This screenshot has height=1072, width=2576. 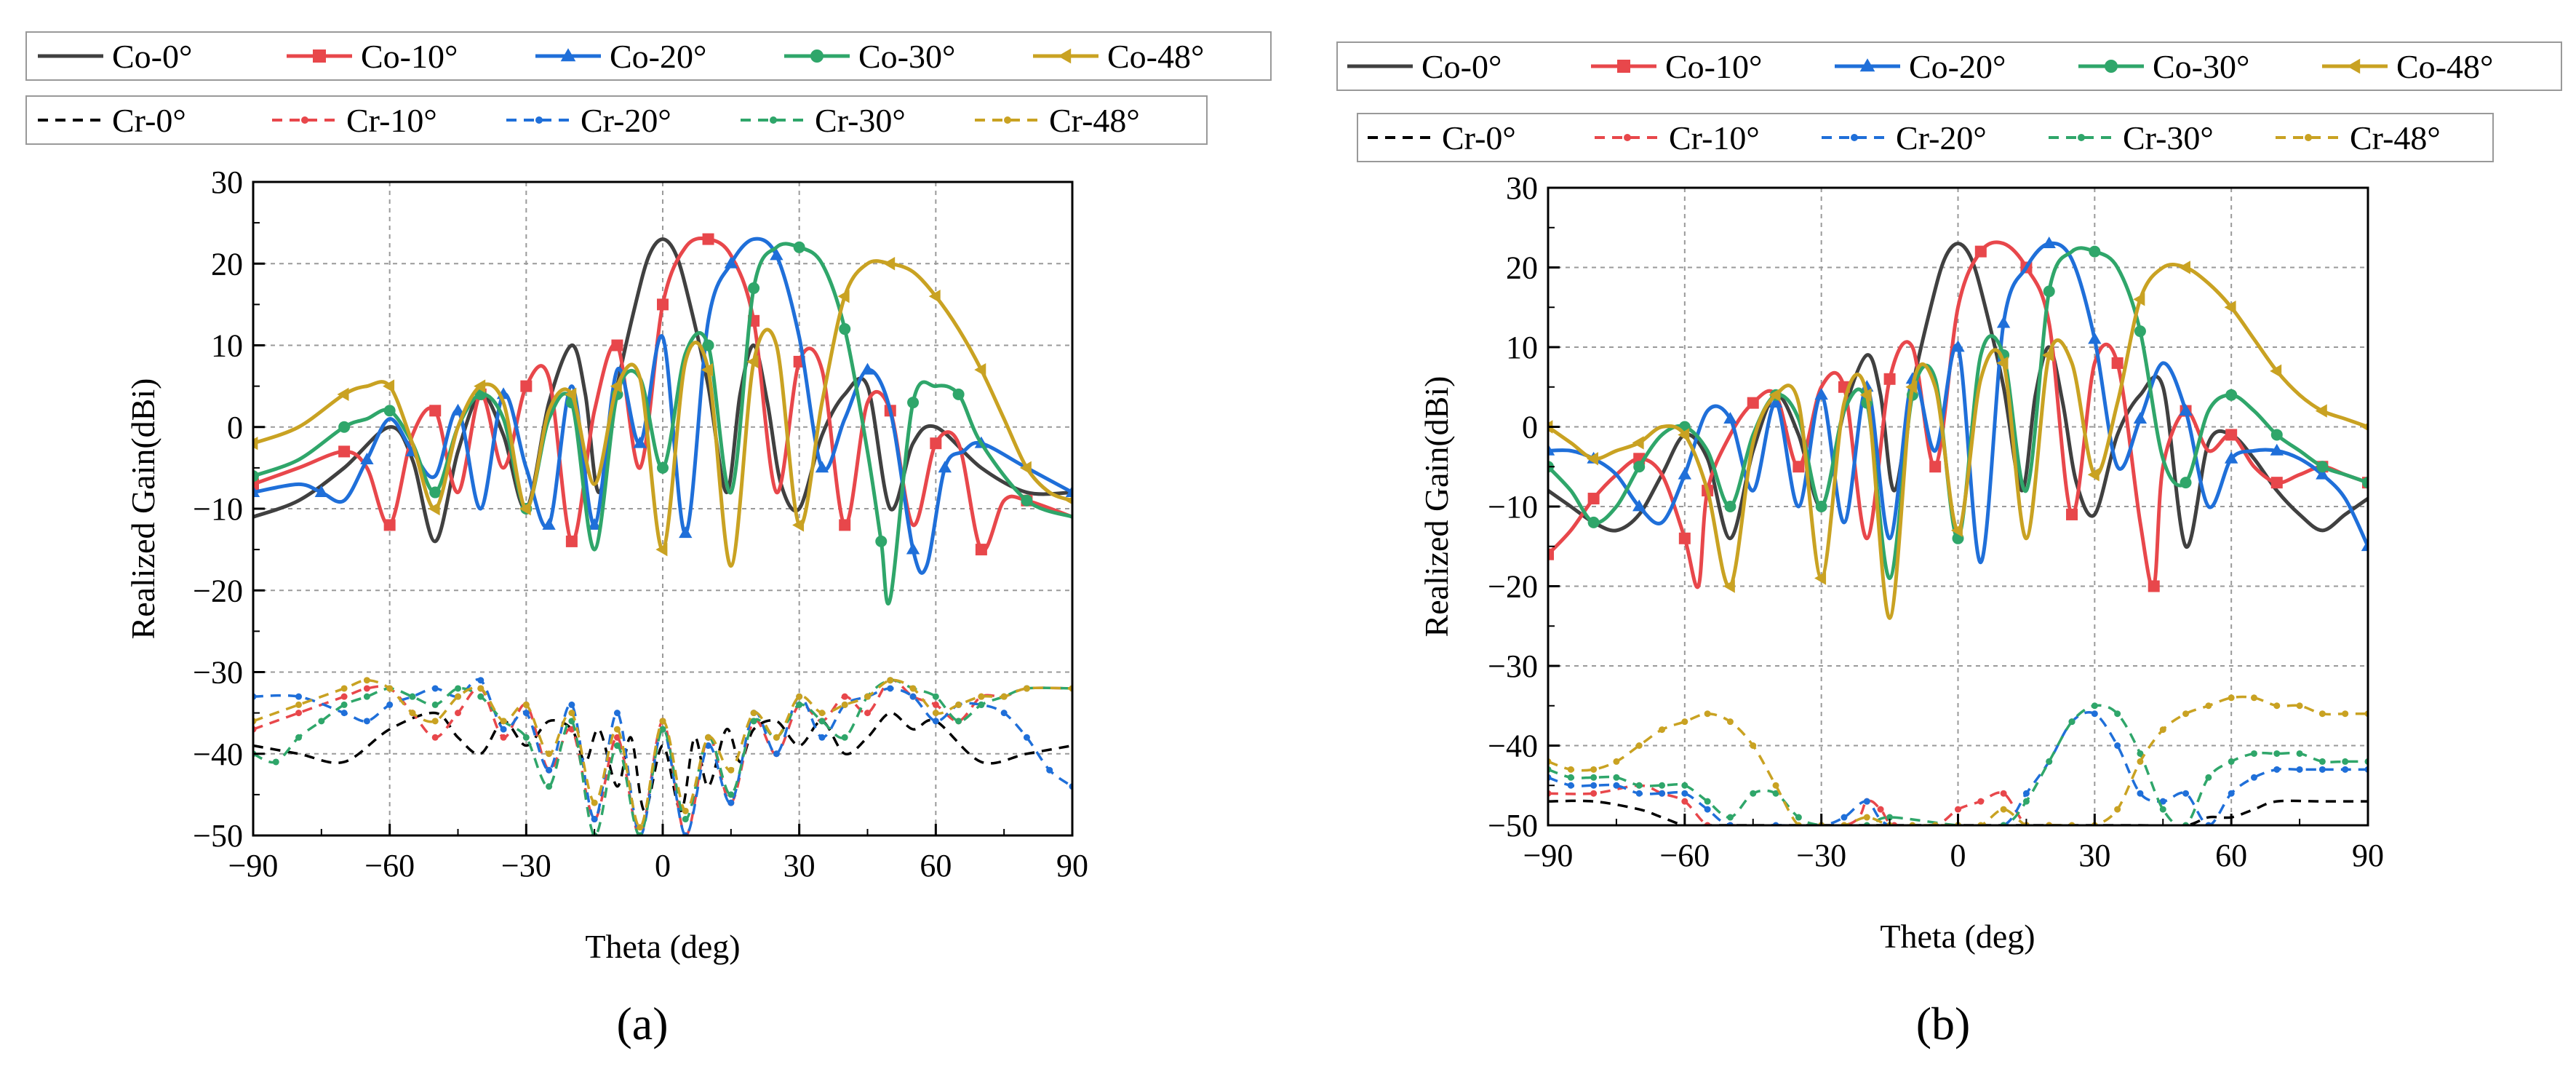 What do you see at coordinates (1522, 347) in the screenshot?
I see `y-tick-label: 10` at bounding box center [1522, 347].